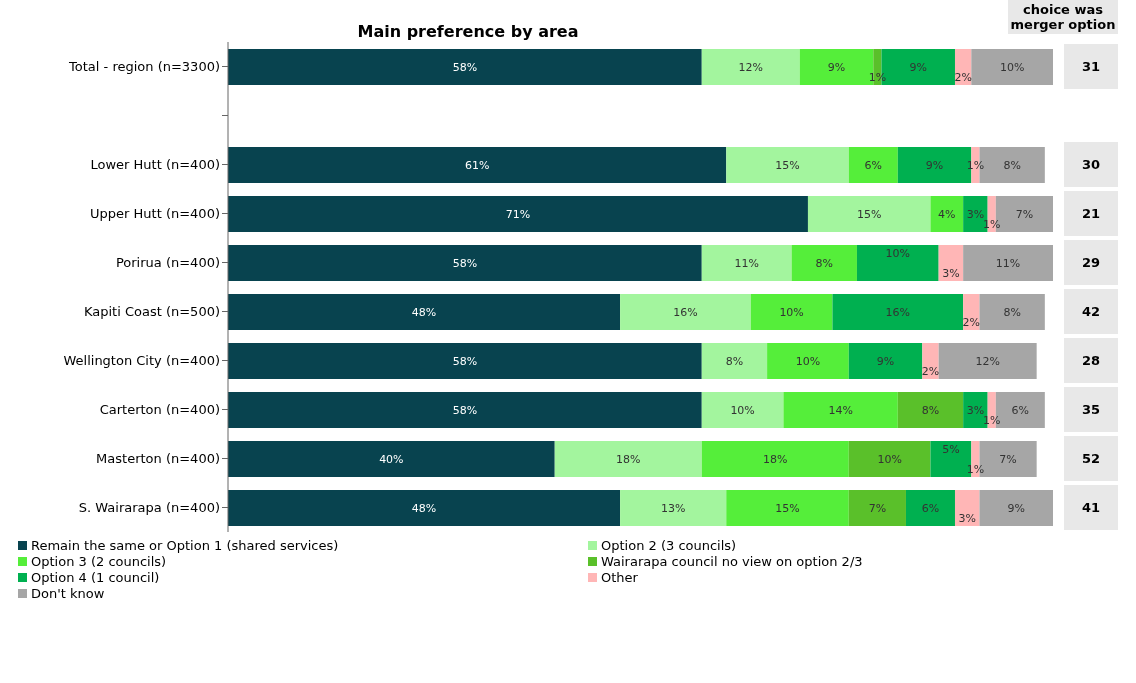 This screenshot has height=683, width=1136. I want to click on data-label: 61%, so click(477, 165).